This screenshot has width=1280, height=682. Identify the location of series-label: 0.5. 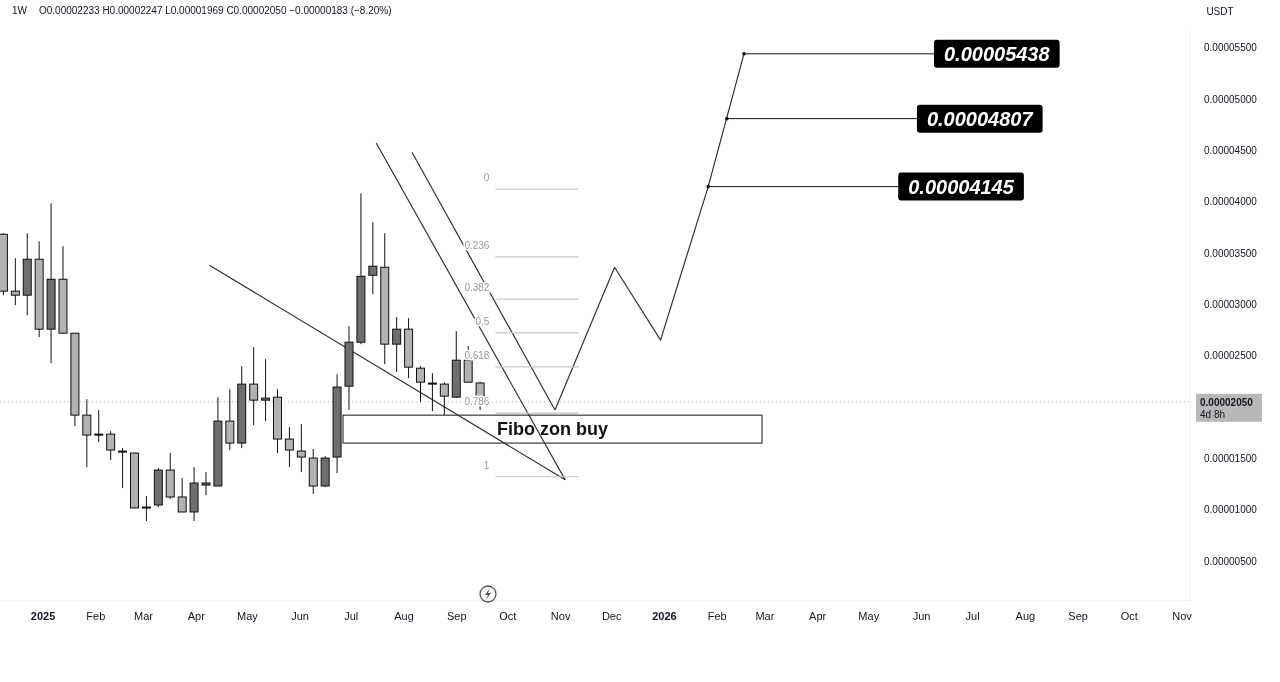
(482, 321).